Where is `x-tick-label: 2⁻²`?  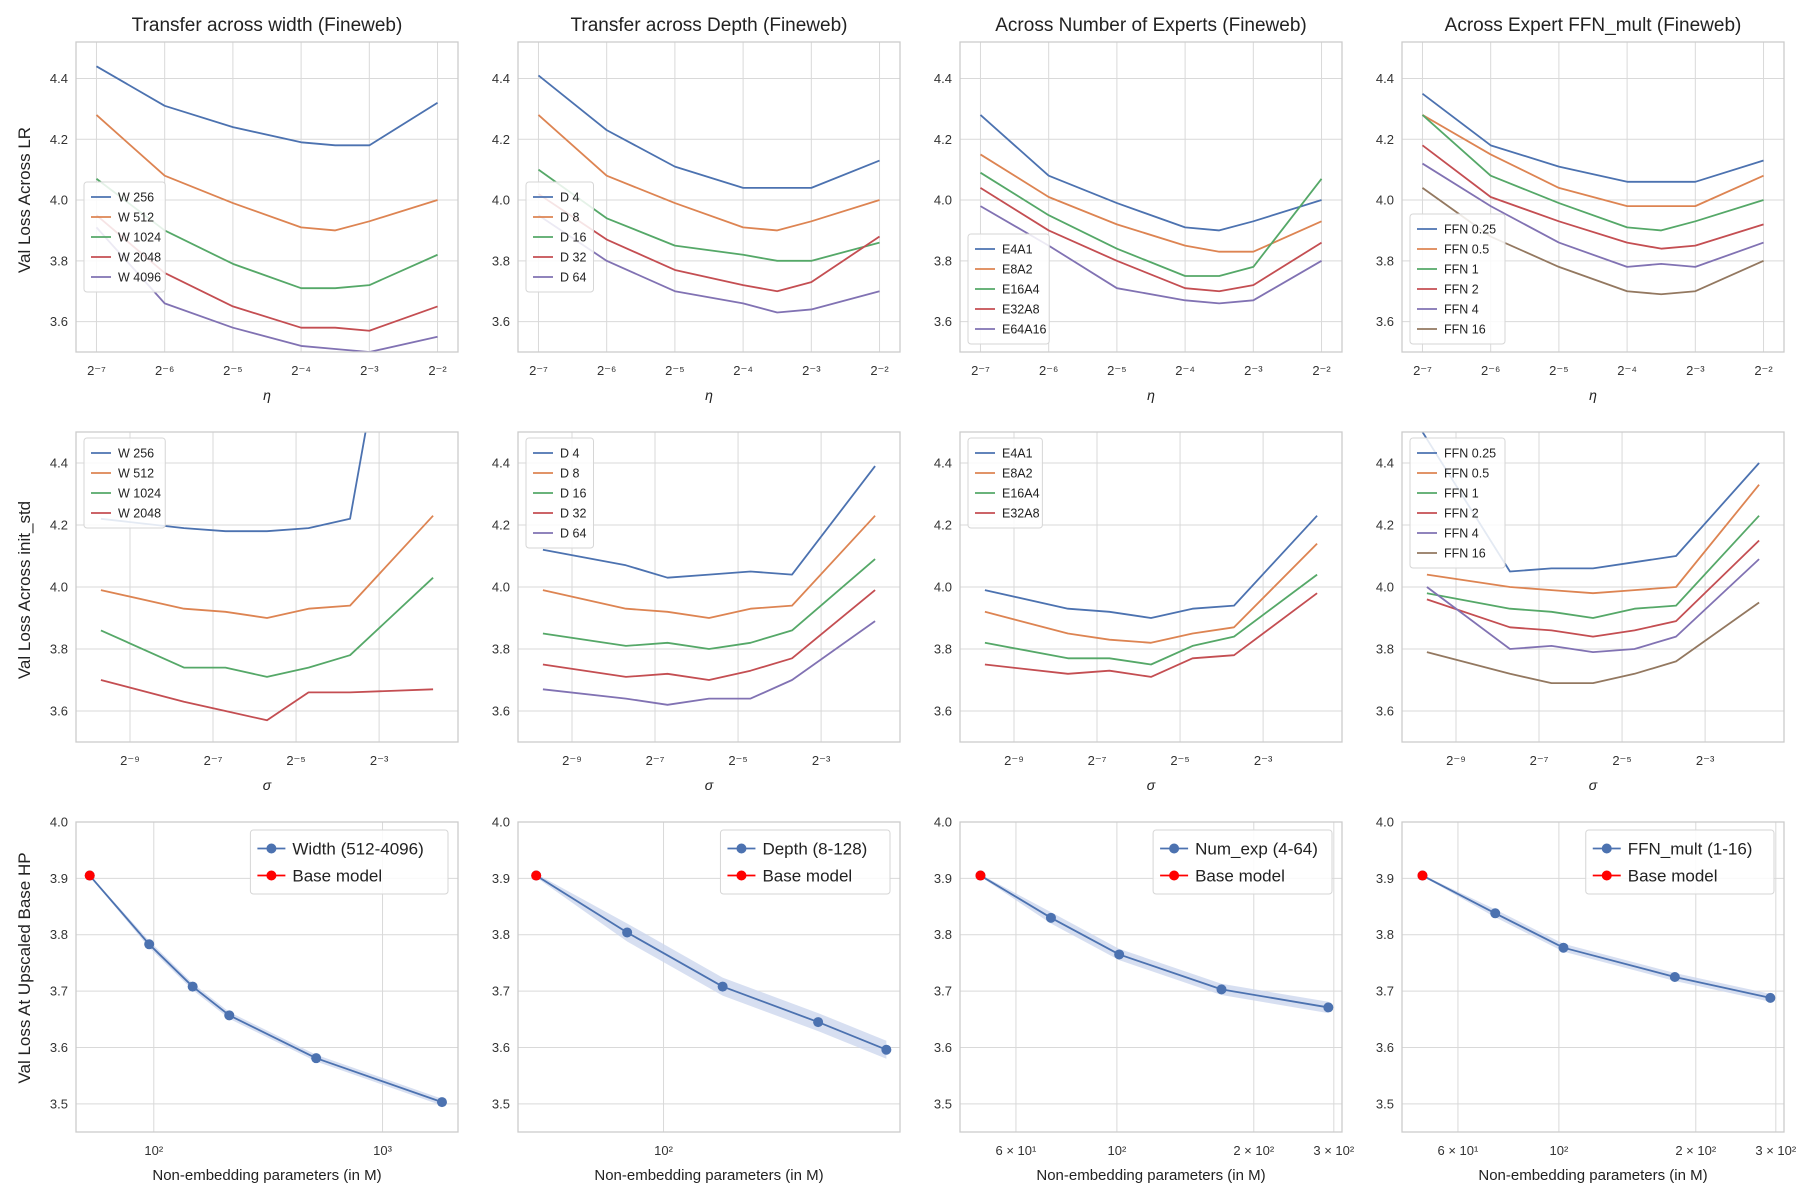
x-tick-label: 2⁻² is located at coordinates (1763, 370).